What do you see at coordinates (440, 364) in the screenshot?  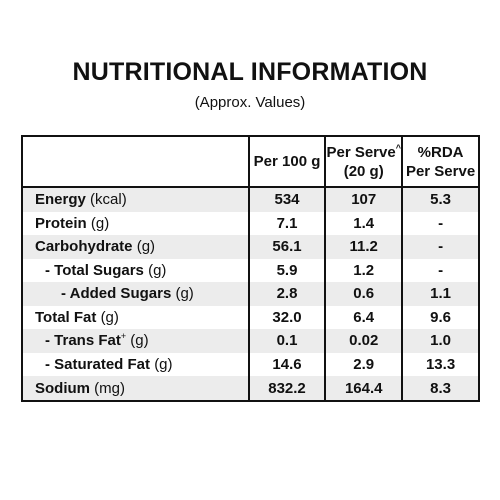 I see `value-rda: 13.3` at bounding box center [440, 364].